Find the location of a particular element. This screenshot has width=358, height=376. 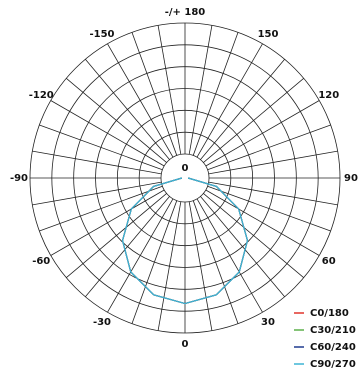

angle-tick-label: 120 is located at coordinates (328, 95).